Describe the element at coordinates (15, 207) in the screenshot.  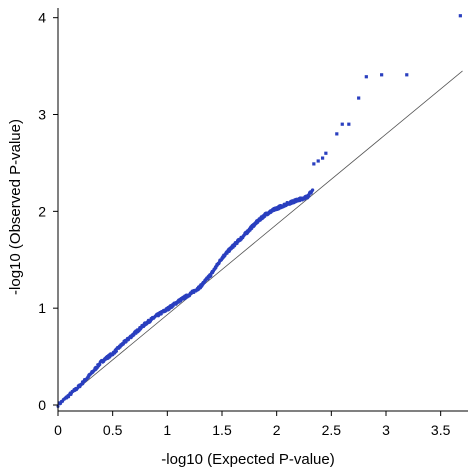
I see `y-axis-title: -log10 (Observed P-value)` at that location.